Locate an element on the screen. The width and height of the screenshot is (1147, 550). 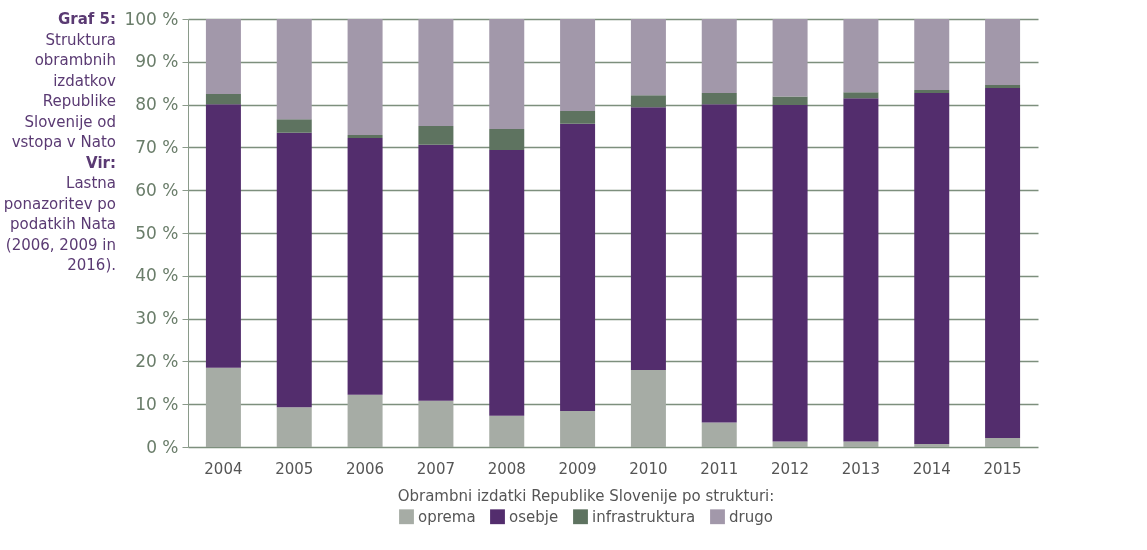
y-tick-label: 0 % is located at coordinates (162, 446).